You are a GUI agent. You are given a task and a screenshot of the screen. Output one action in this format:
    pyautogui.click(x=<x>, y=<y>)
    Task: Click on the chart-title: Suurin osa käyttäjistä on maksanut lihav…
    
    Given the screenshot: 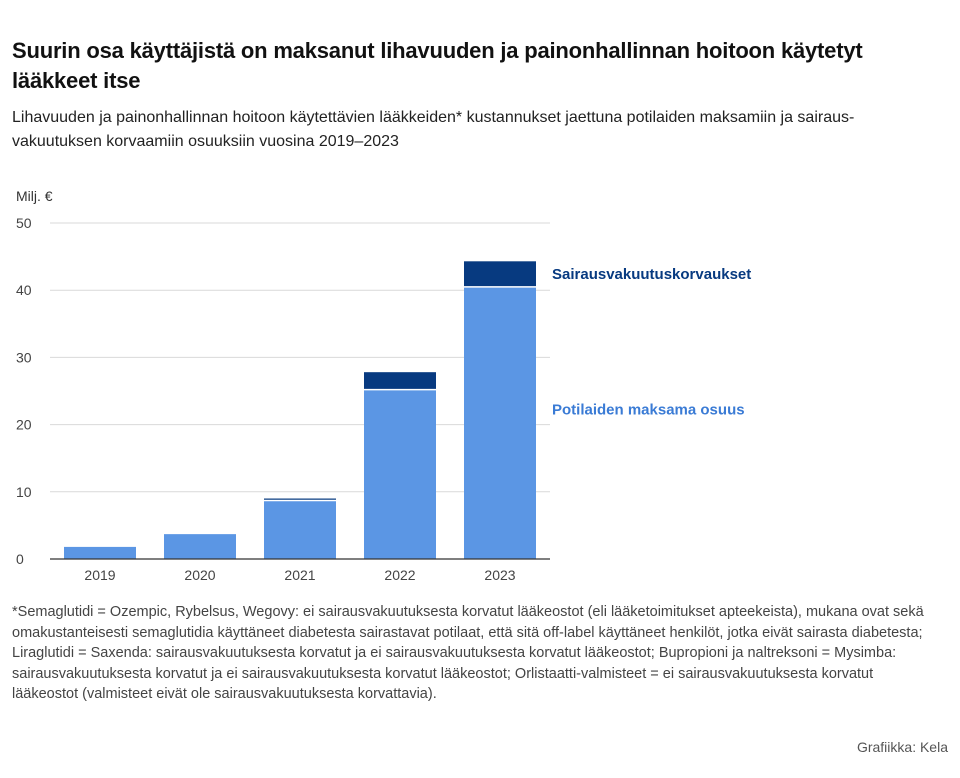 What is the action you would take?
    pyautogui.click(x=437, y=65)
    